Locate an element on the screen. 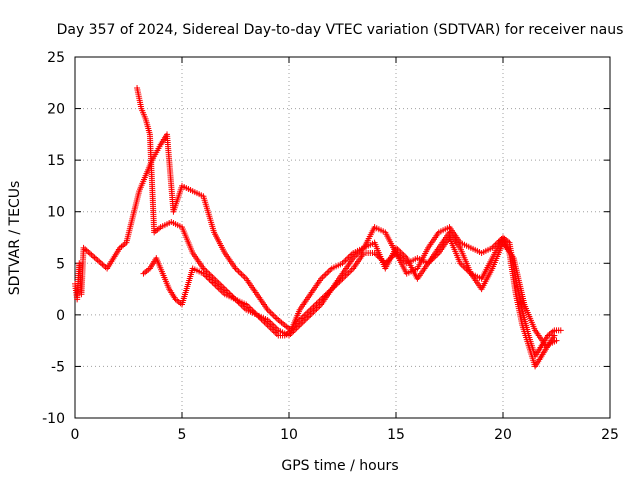 This screenshot has height=480, width=640. y-tick-label: 20 is located at coordinates (56, 110).